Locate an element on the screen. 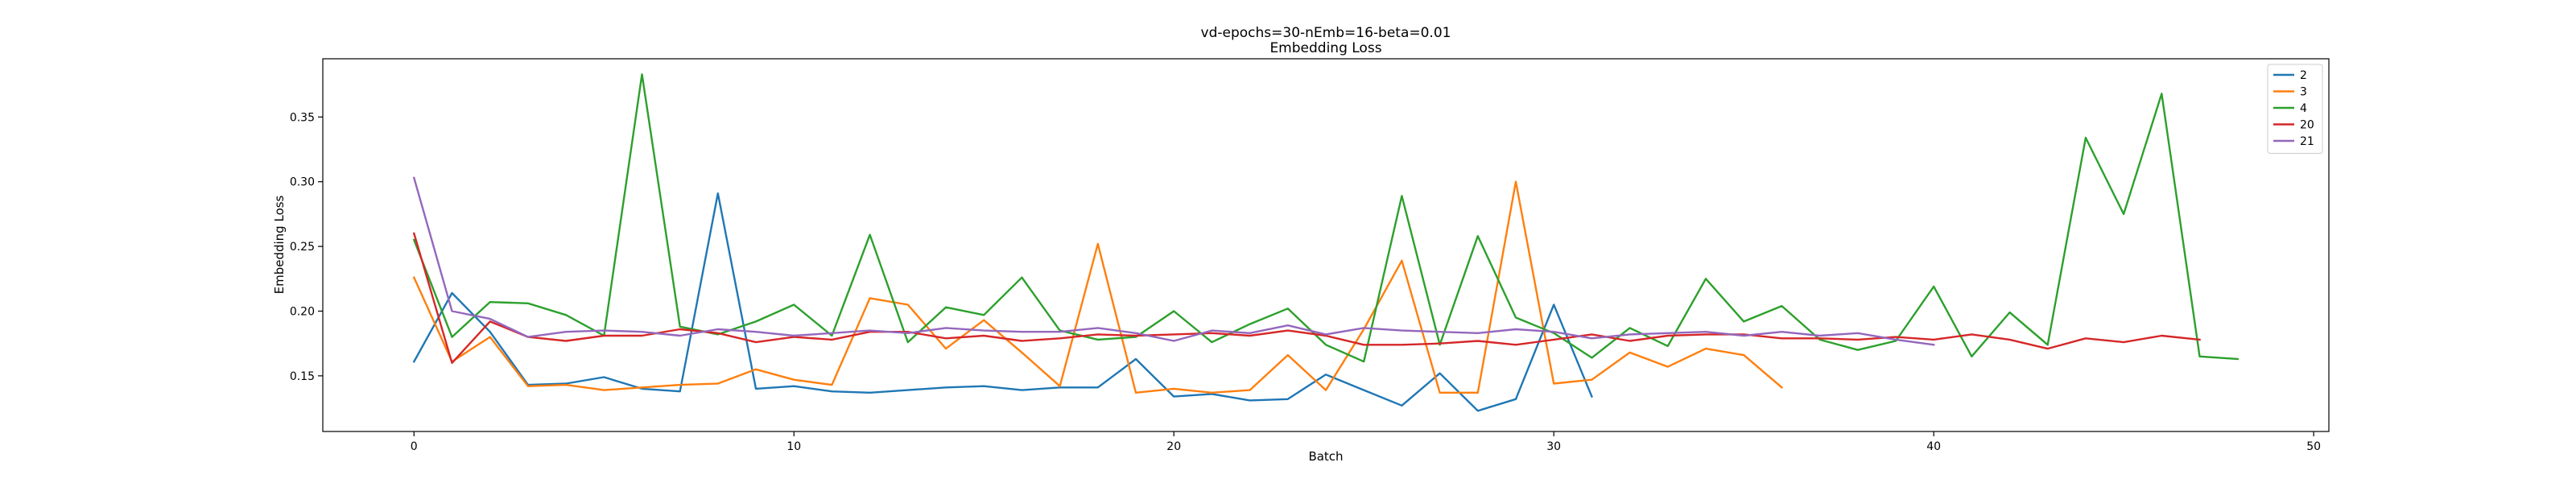 This screenshot has width=2576, height=483. legend-label-21: 21 is located at coordinates (2307, 141).